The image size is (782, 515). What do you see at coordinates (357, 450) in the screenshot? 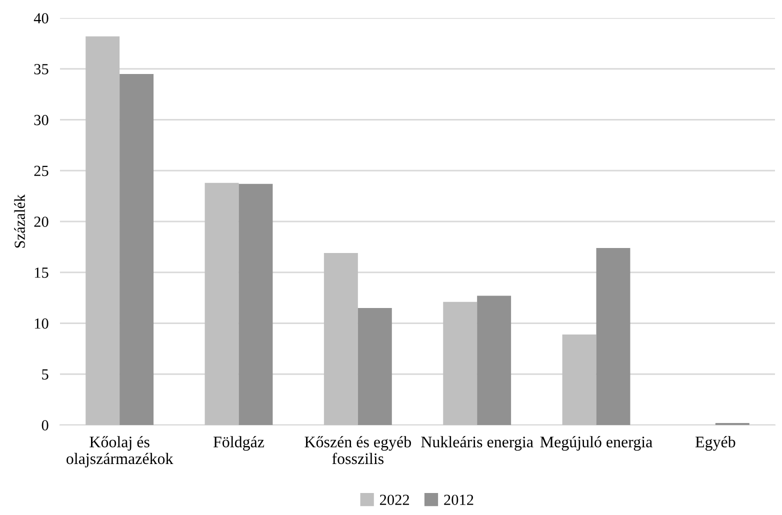
I see `x-tick-label: Kőszén és egyéb fosszilis` at bounding box center [357, 450].